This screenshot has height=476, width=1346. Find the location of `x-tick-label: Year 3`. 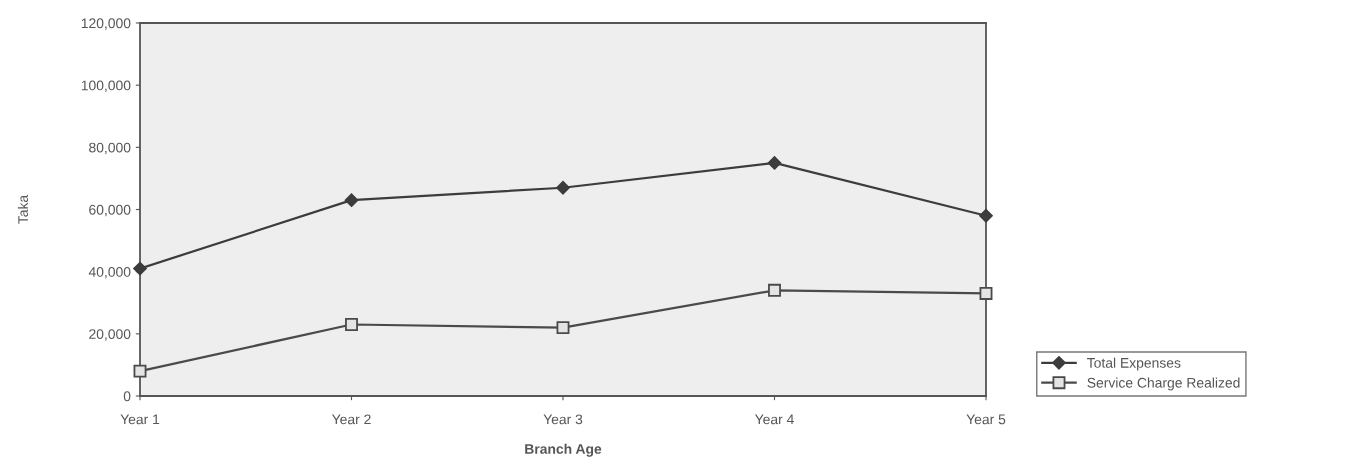

x-tick-label: Year 3 is located at coordinates (563, 419).